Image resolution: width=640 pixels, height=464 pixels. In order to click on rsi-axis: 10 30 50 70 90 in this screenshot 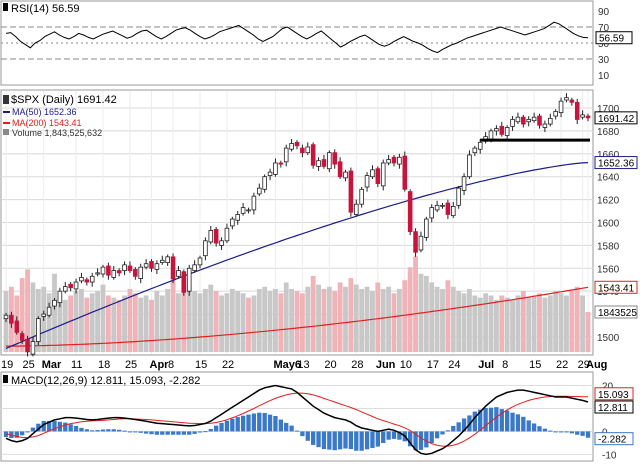, I will do `click(604, 44)`.